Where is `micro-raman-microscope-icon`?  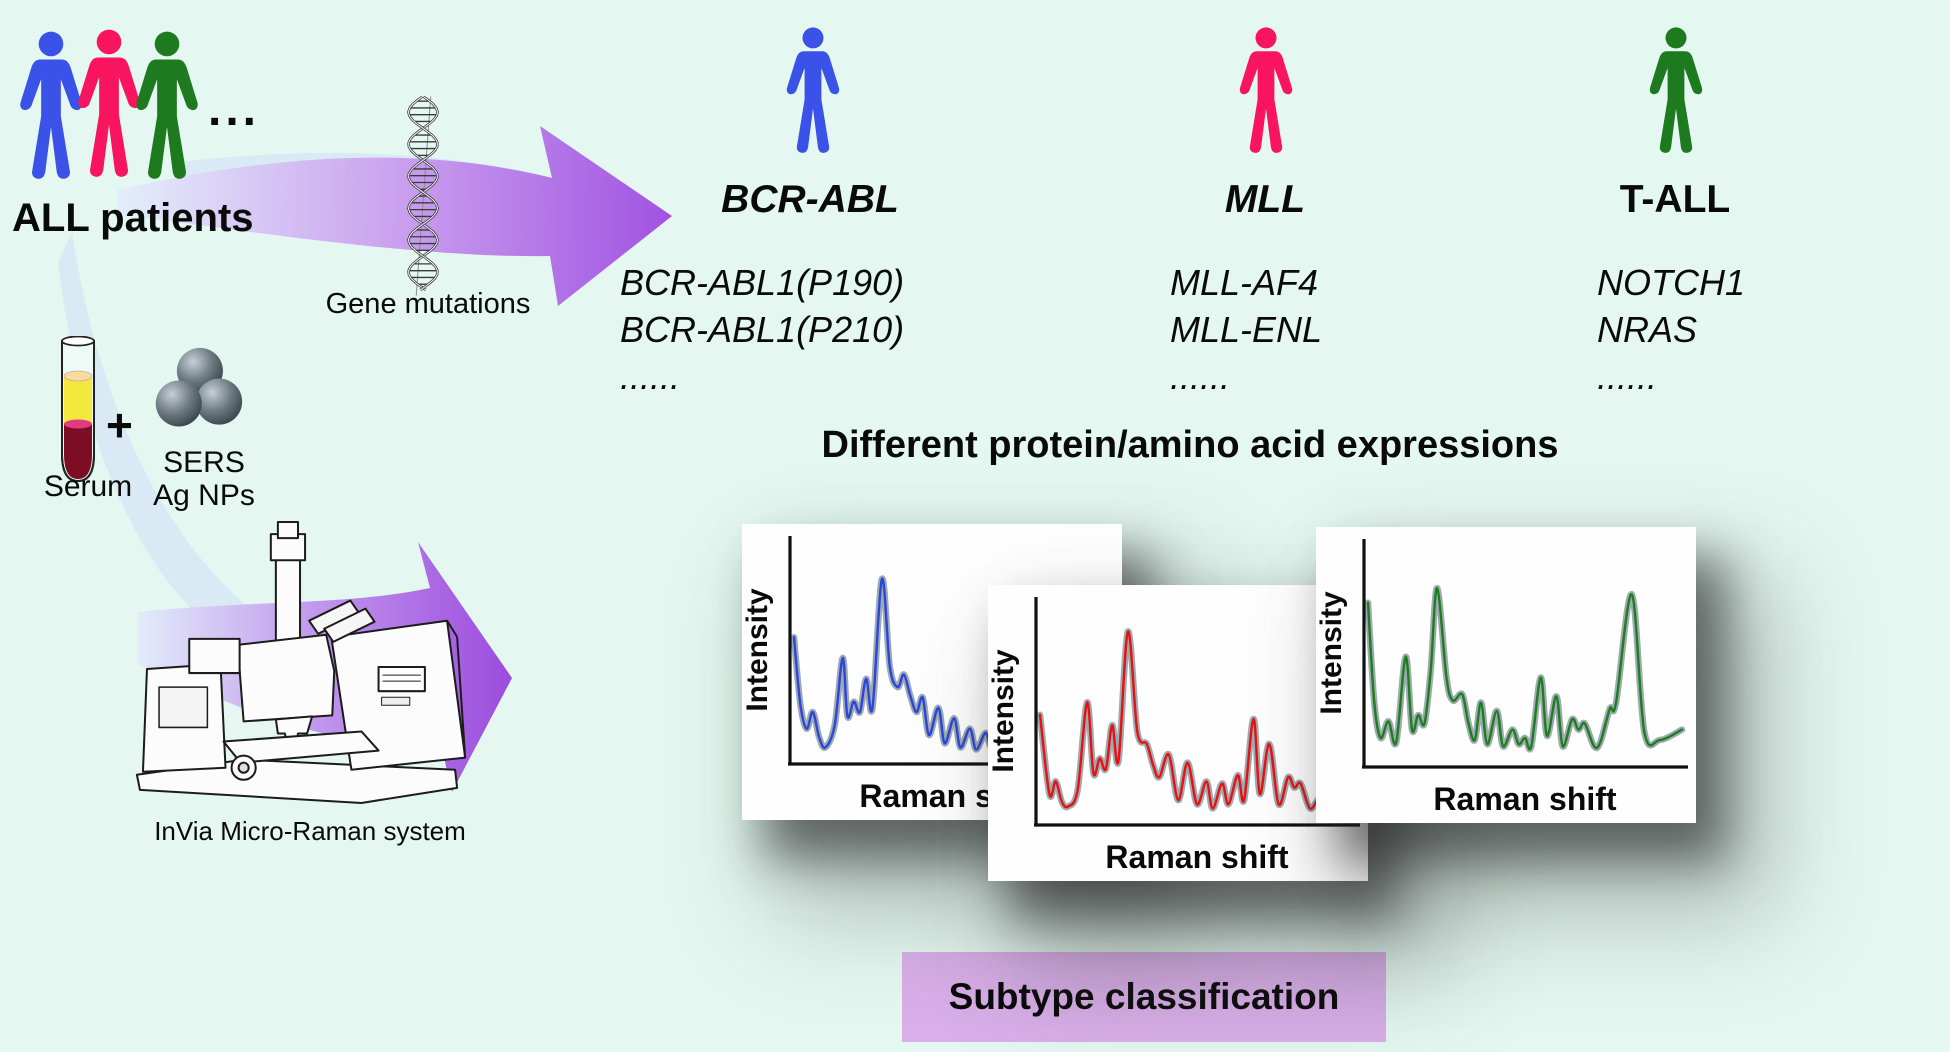 micro-raman-microscope-icon is located at coordinates (301, 662).